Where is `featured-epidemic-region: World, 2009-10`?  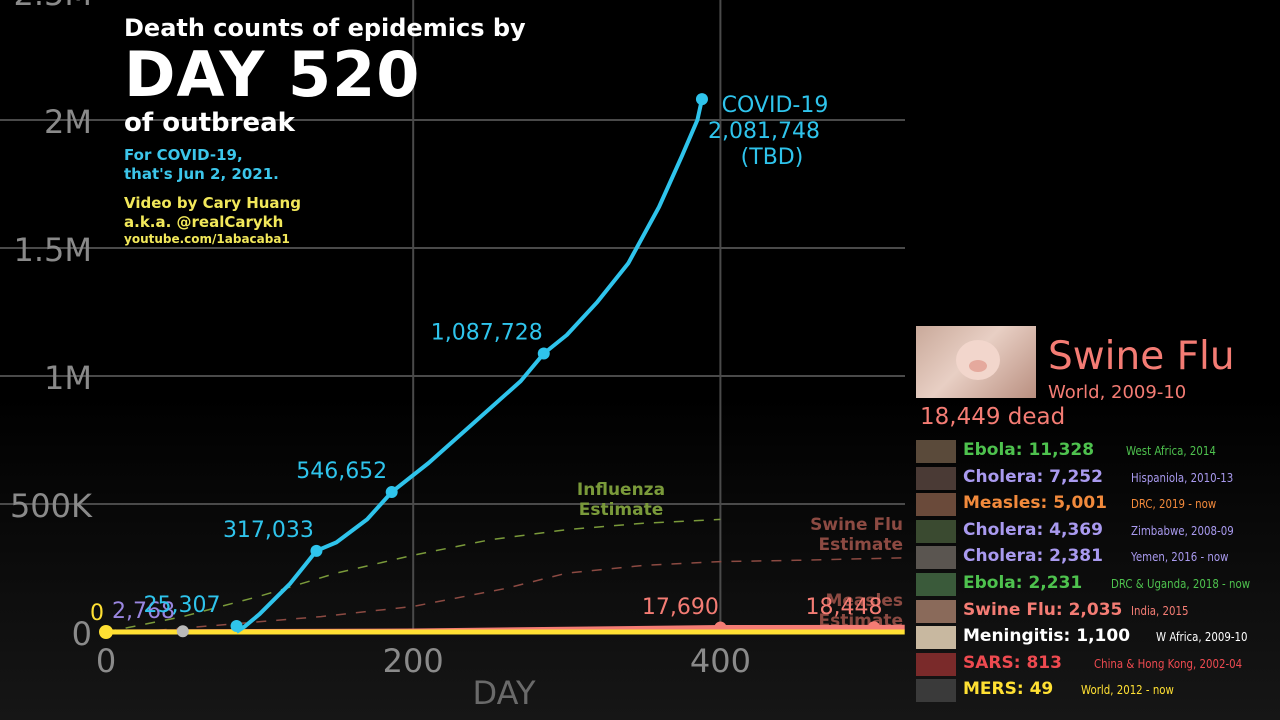
featured-epidemic-region: World, 2009-10 is located at coordinates (1117, 392).